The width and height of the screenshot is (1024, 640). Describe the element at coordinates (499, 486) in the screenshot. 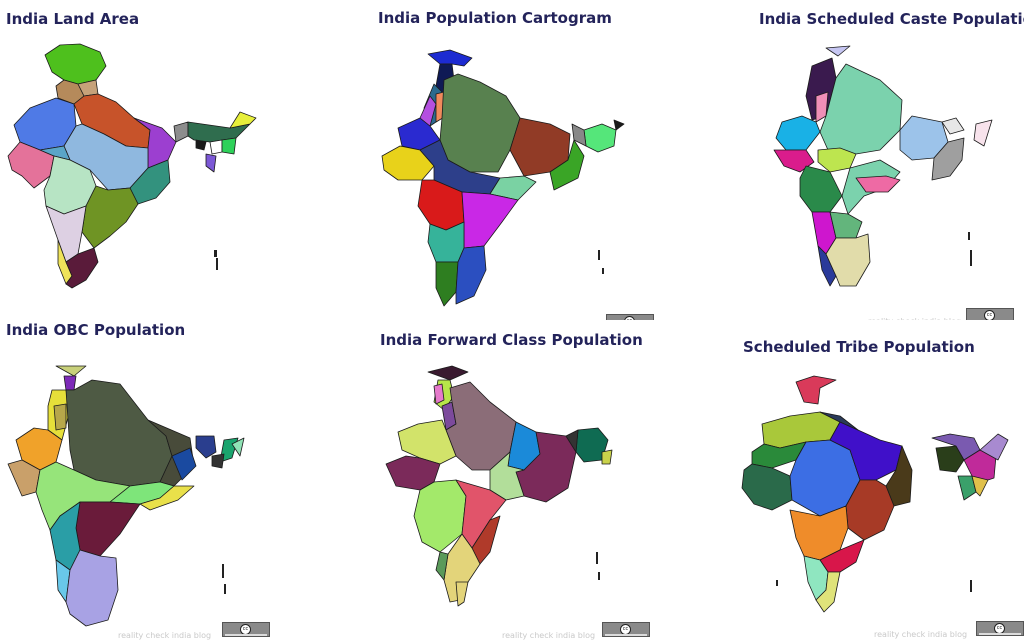

I see `india-forward-class-map` at that location.